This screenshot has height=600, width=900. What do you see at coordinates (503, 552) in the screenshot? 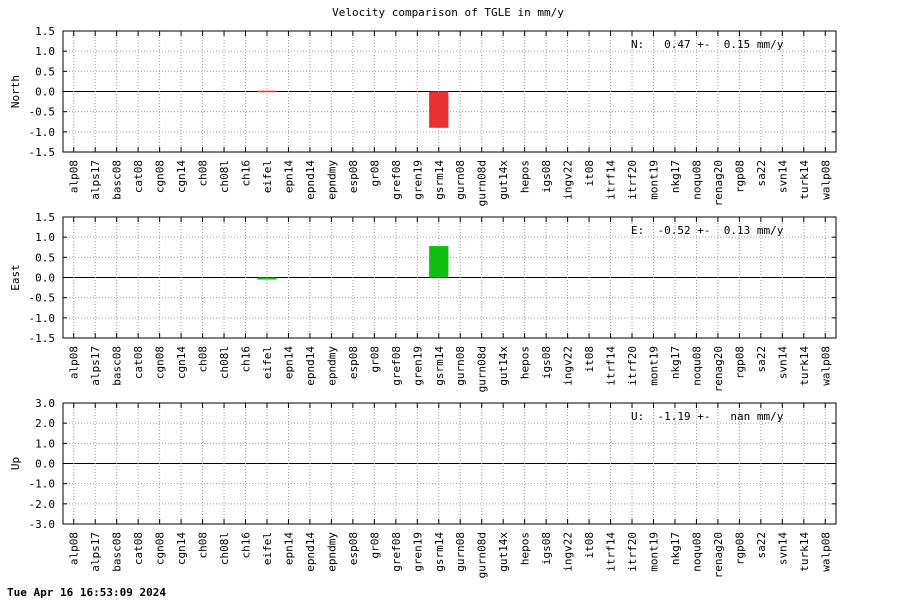
I see `x-tick-label-gut14x: gut14x` at bounding box center [503, 552].